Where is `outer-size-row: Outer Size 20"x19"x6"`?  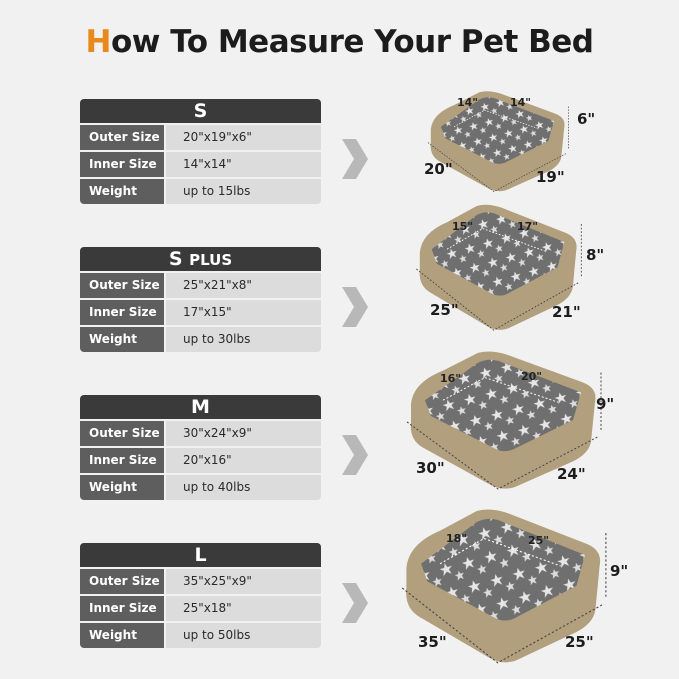 outer-size-row: Outer Size 20"x19"x6" is located at coordinates (200, 138).